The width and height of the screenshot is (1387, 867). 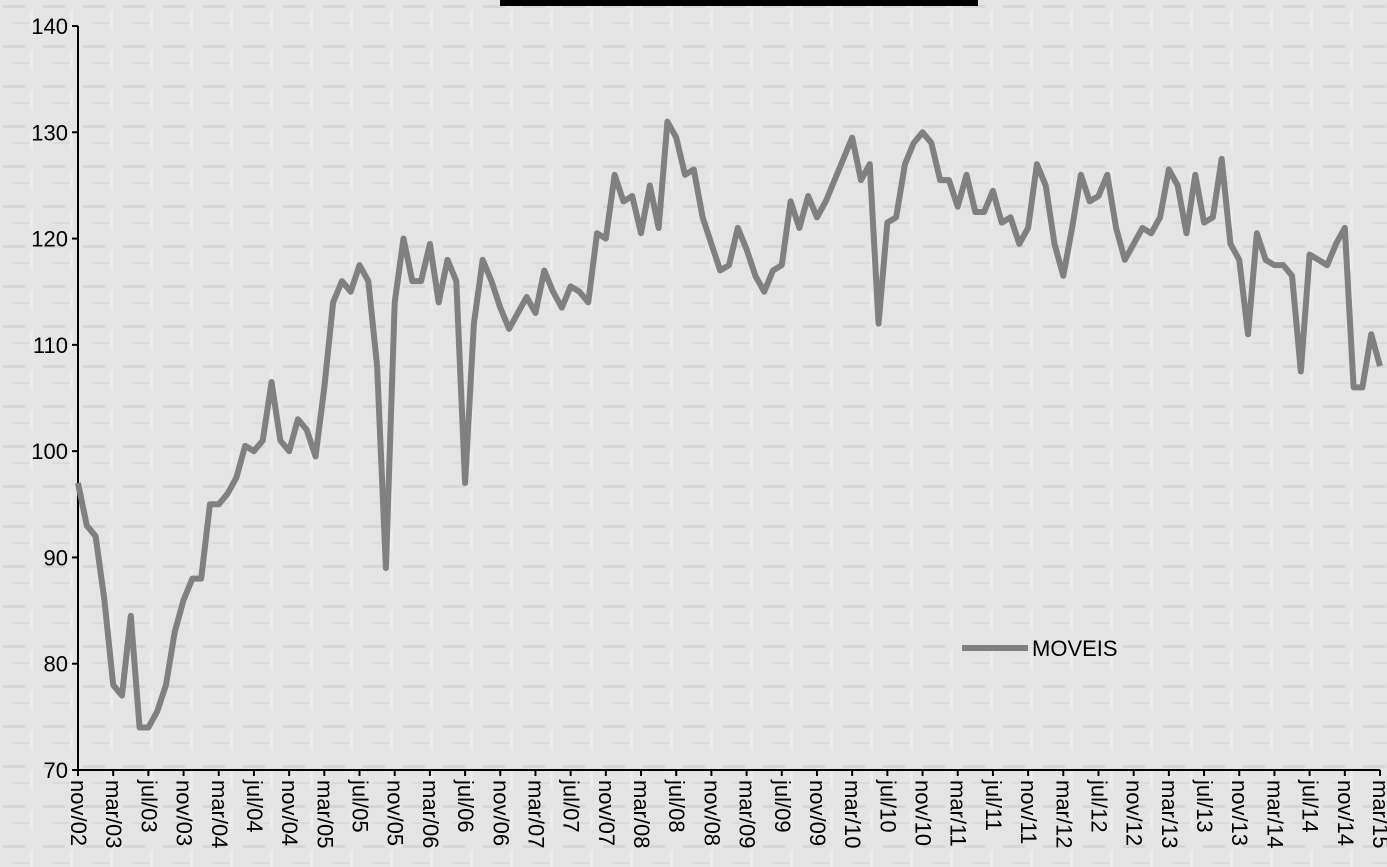 What do you see at coordinates (49, 26) in the screenshot?
I see `y-tick-label: 140` at bounding box center [49, 26].